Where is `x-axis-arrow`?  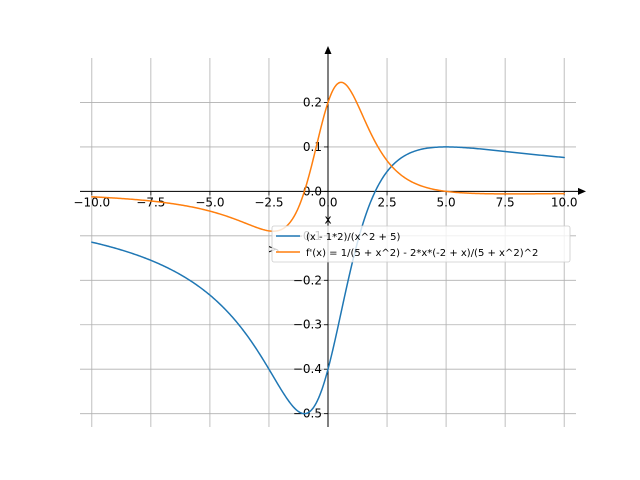
x-axis-arrow is located at coordinates (582, 191).